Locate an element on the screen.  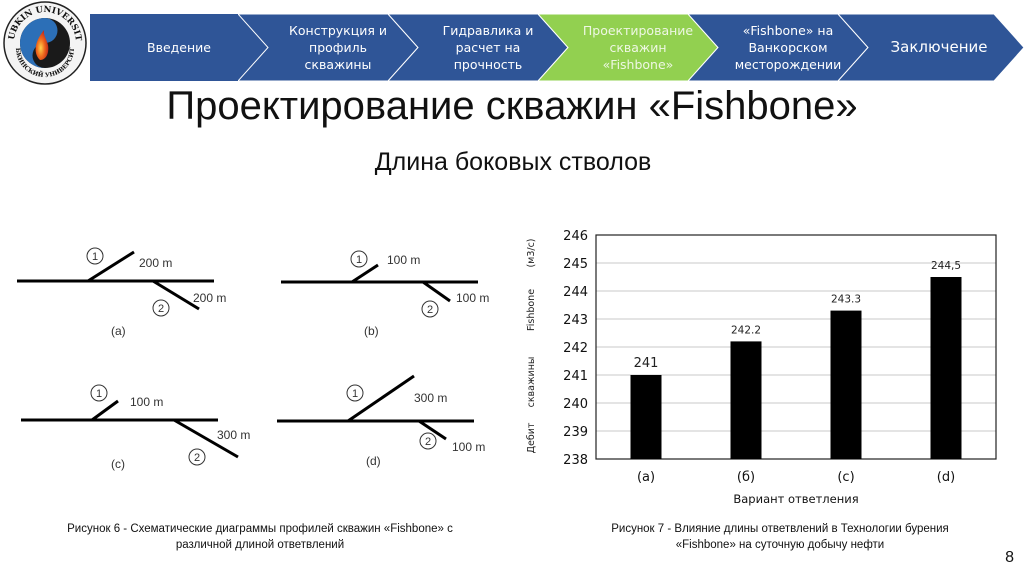
y-tick-label: 242 is located at coordinates (575, 348).